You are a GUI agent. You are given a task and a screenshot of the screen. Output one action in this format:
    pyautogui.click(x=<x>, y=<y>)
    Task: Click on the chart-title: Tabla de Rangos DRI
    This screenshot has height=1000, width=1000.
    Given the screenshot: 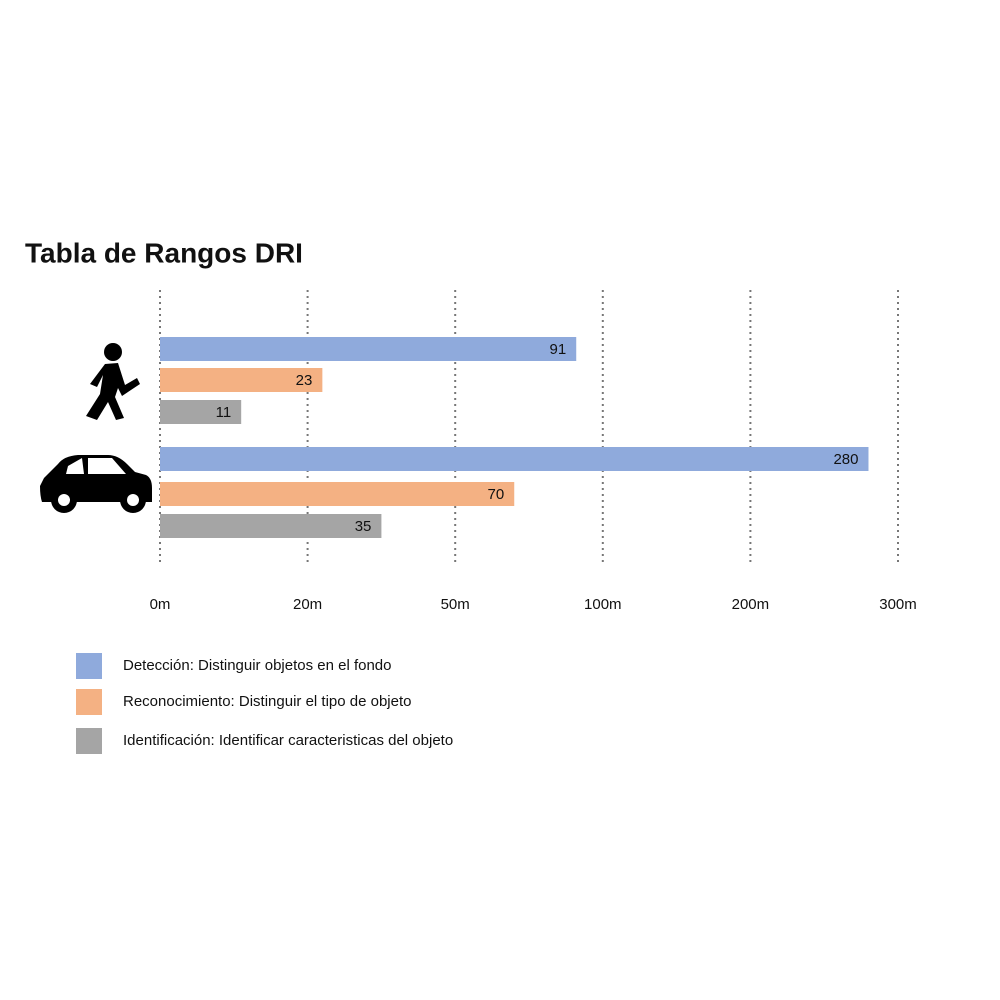 What is the action you would take?
    pyautogui.click(x=164, y=252)
    